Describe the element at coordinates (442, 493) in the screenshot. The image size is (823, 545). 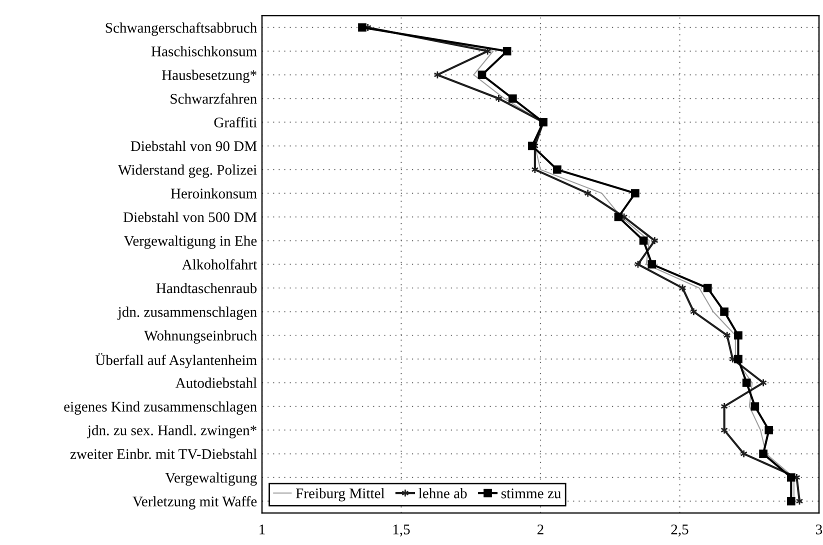
I see `legend-label: lehne ab` at that location.